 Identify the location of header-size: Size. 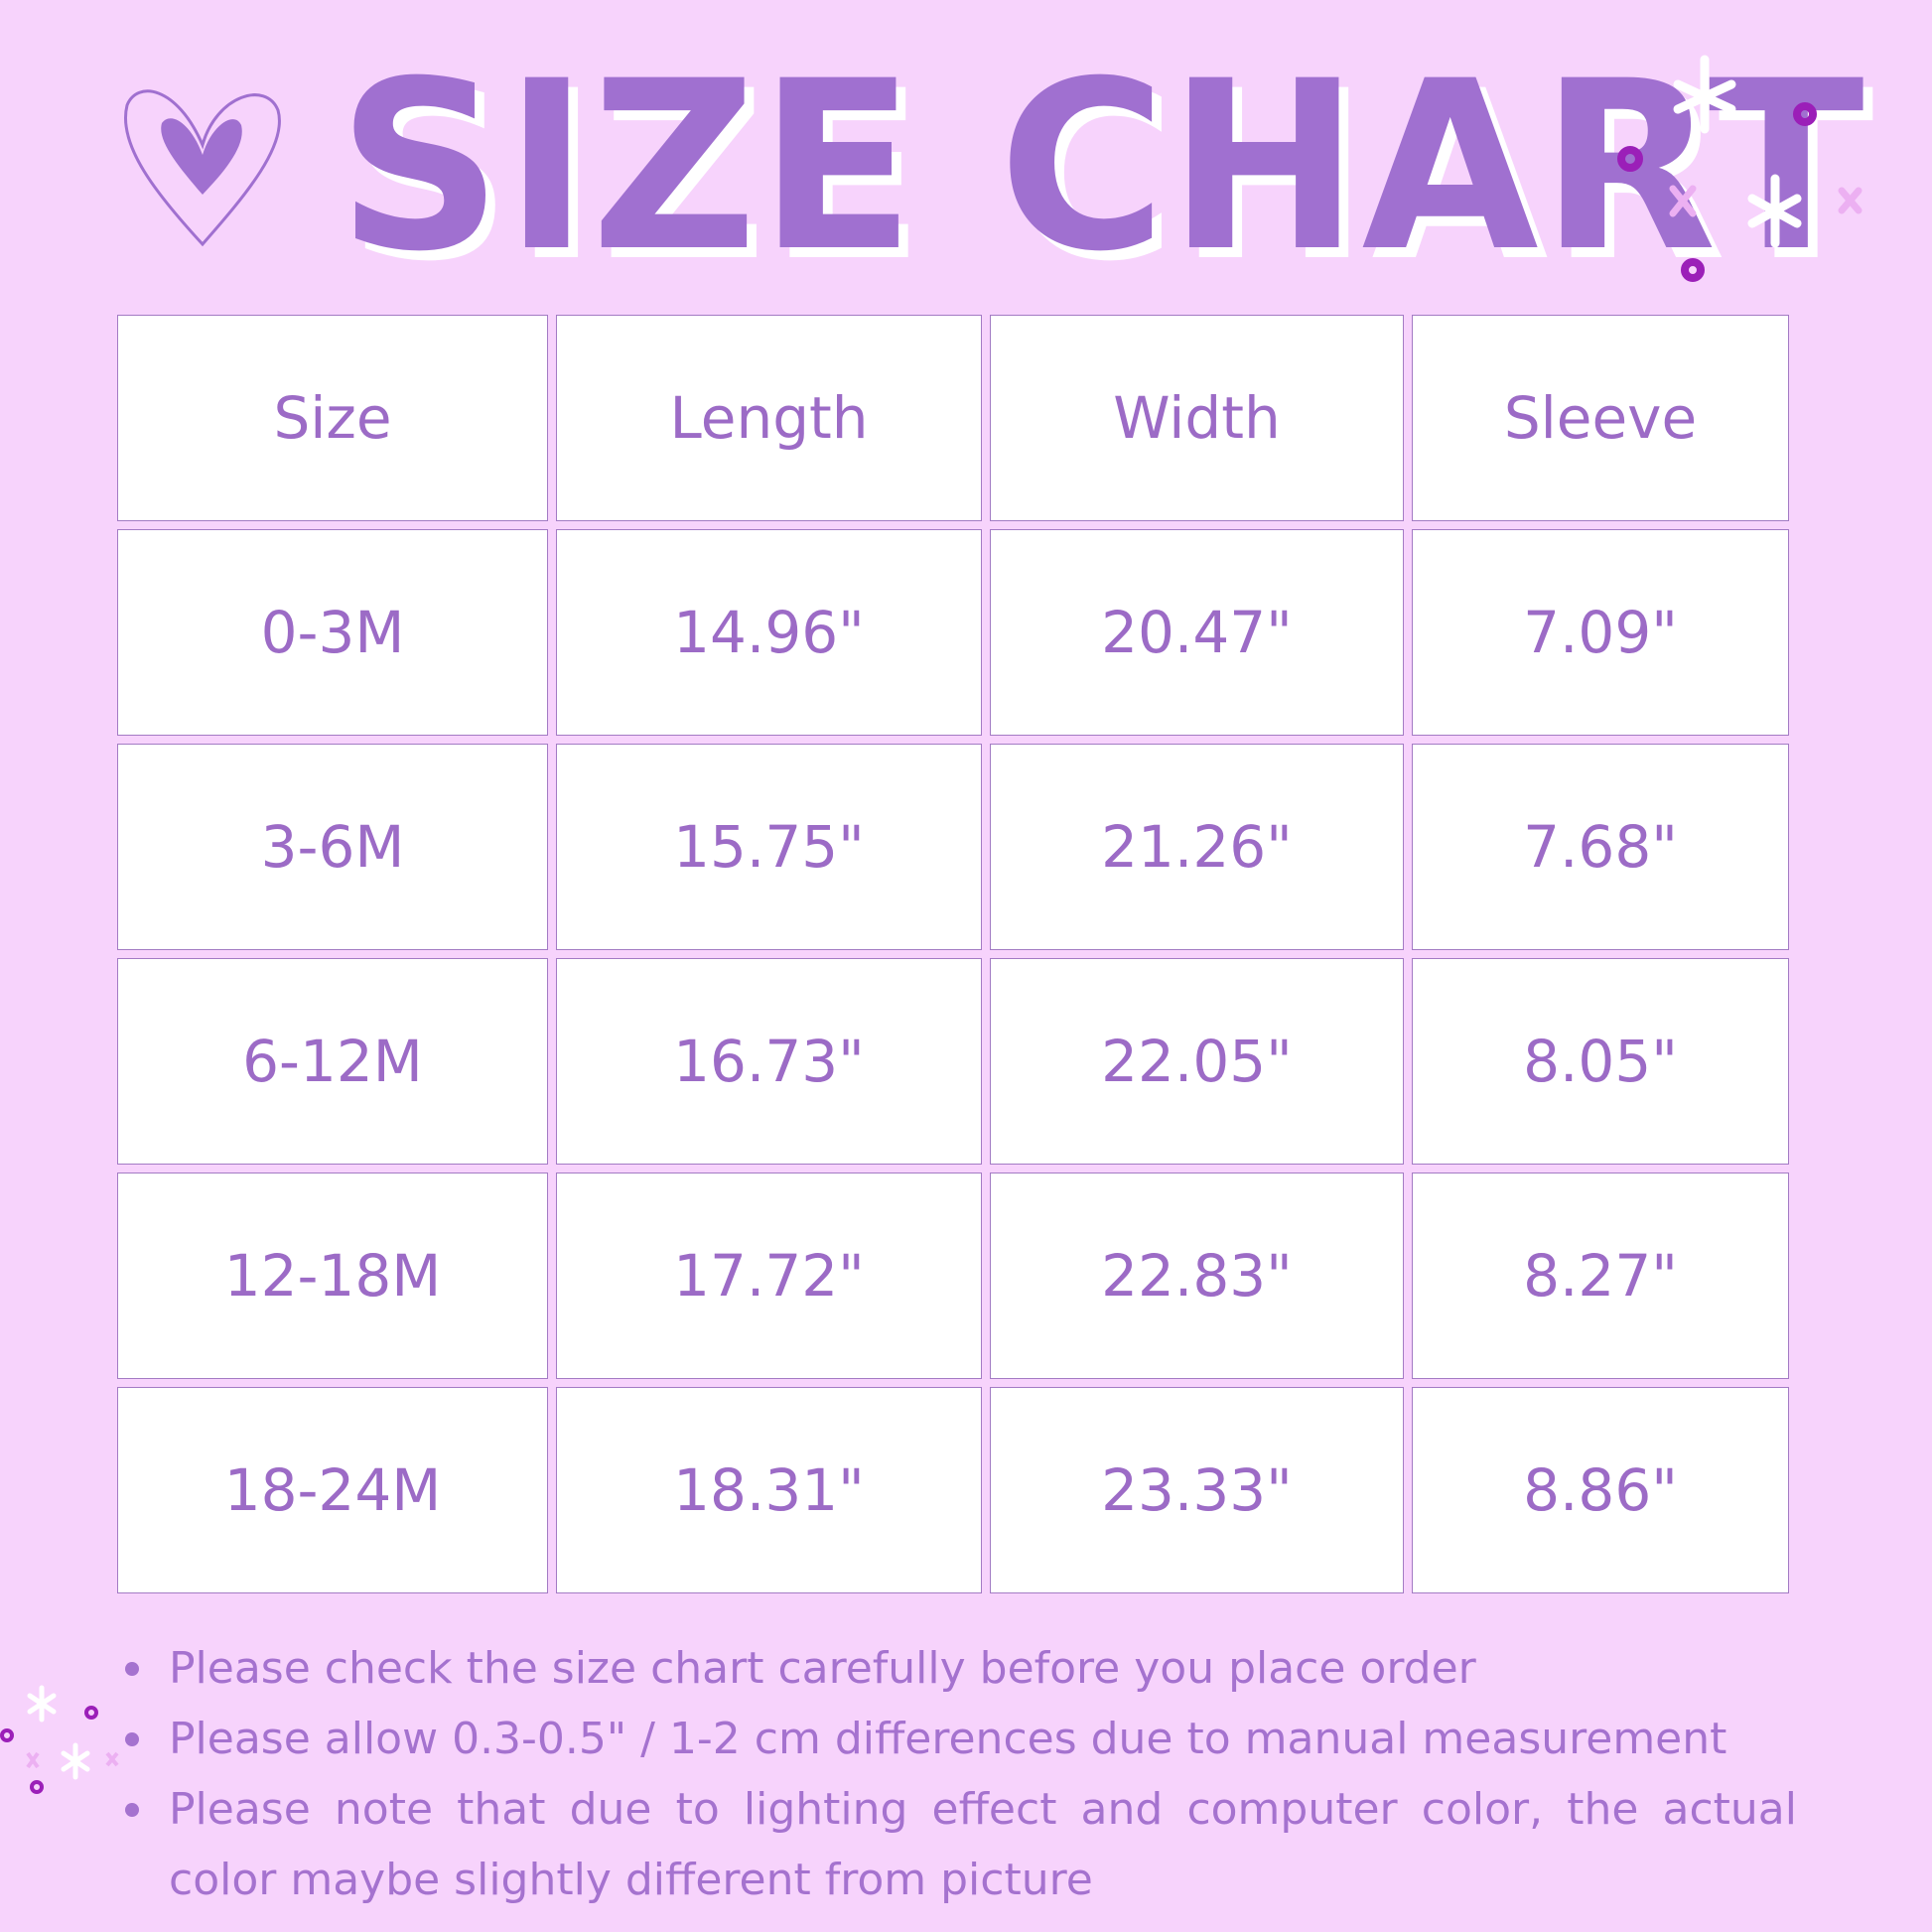
(332, 418).